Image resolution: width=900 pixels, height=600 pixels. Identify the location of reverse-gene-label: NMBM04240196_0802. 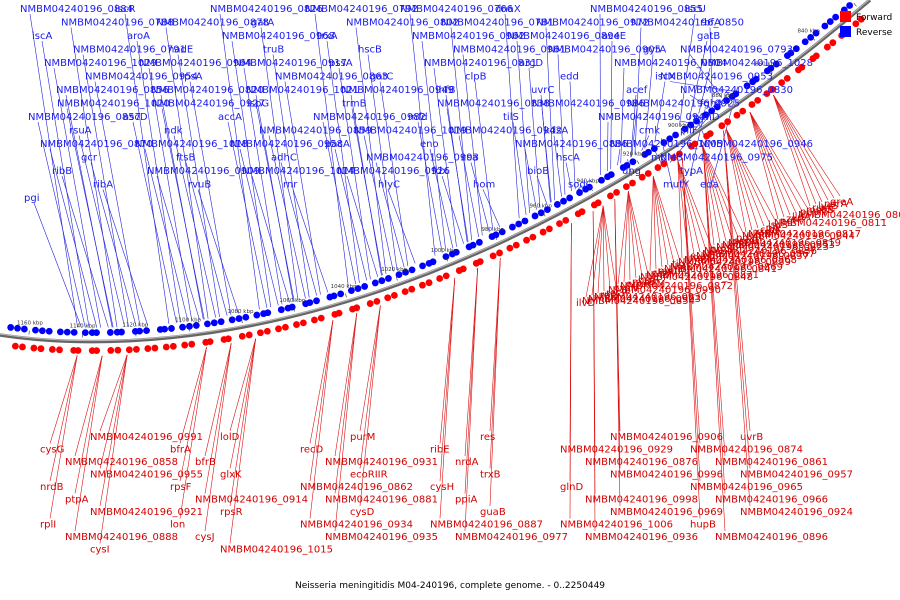
(402, 23).